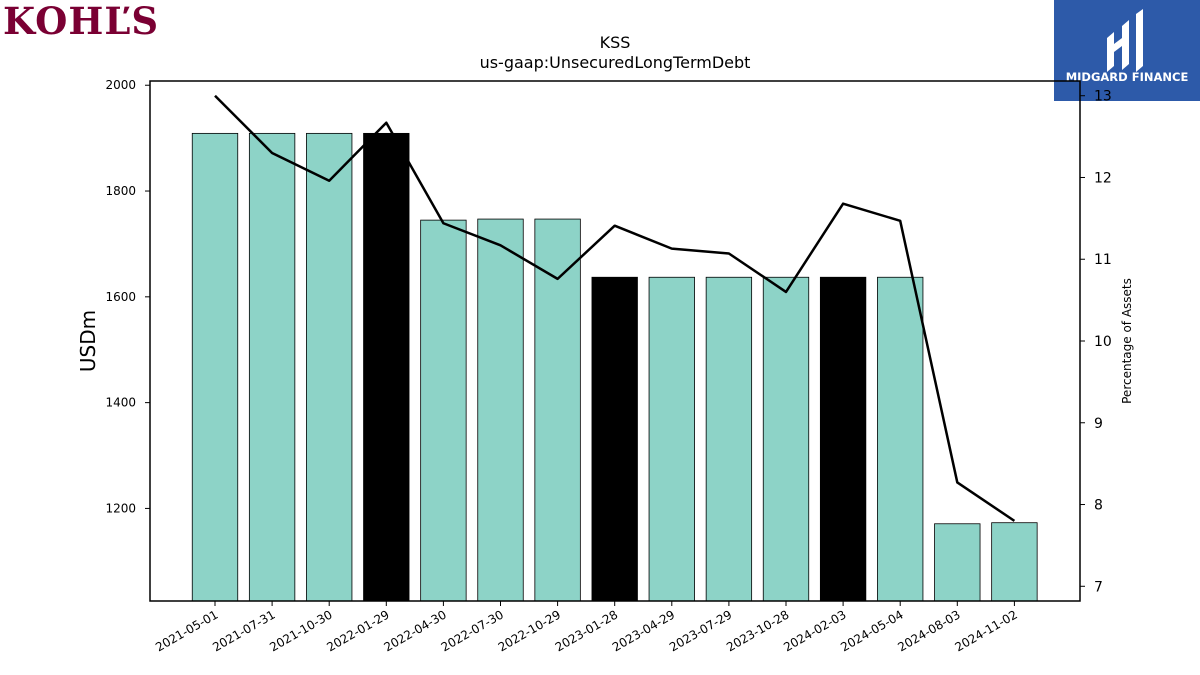 This screenshot has height=675, width=1200. Describe the element at coordinates (1103, 342) in the screenshot. I see `y2-tick-label: 10` at that location.